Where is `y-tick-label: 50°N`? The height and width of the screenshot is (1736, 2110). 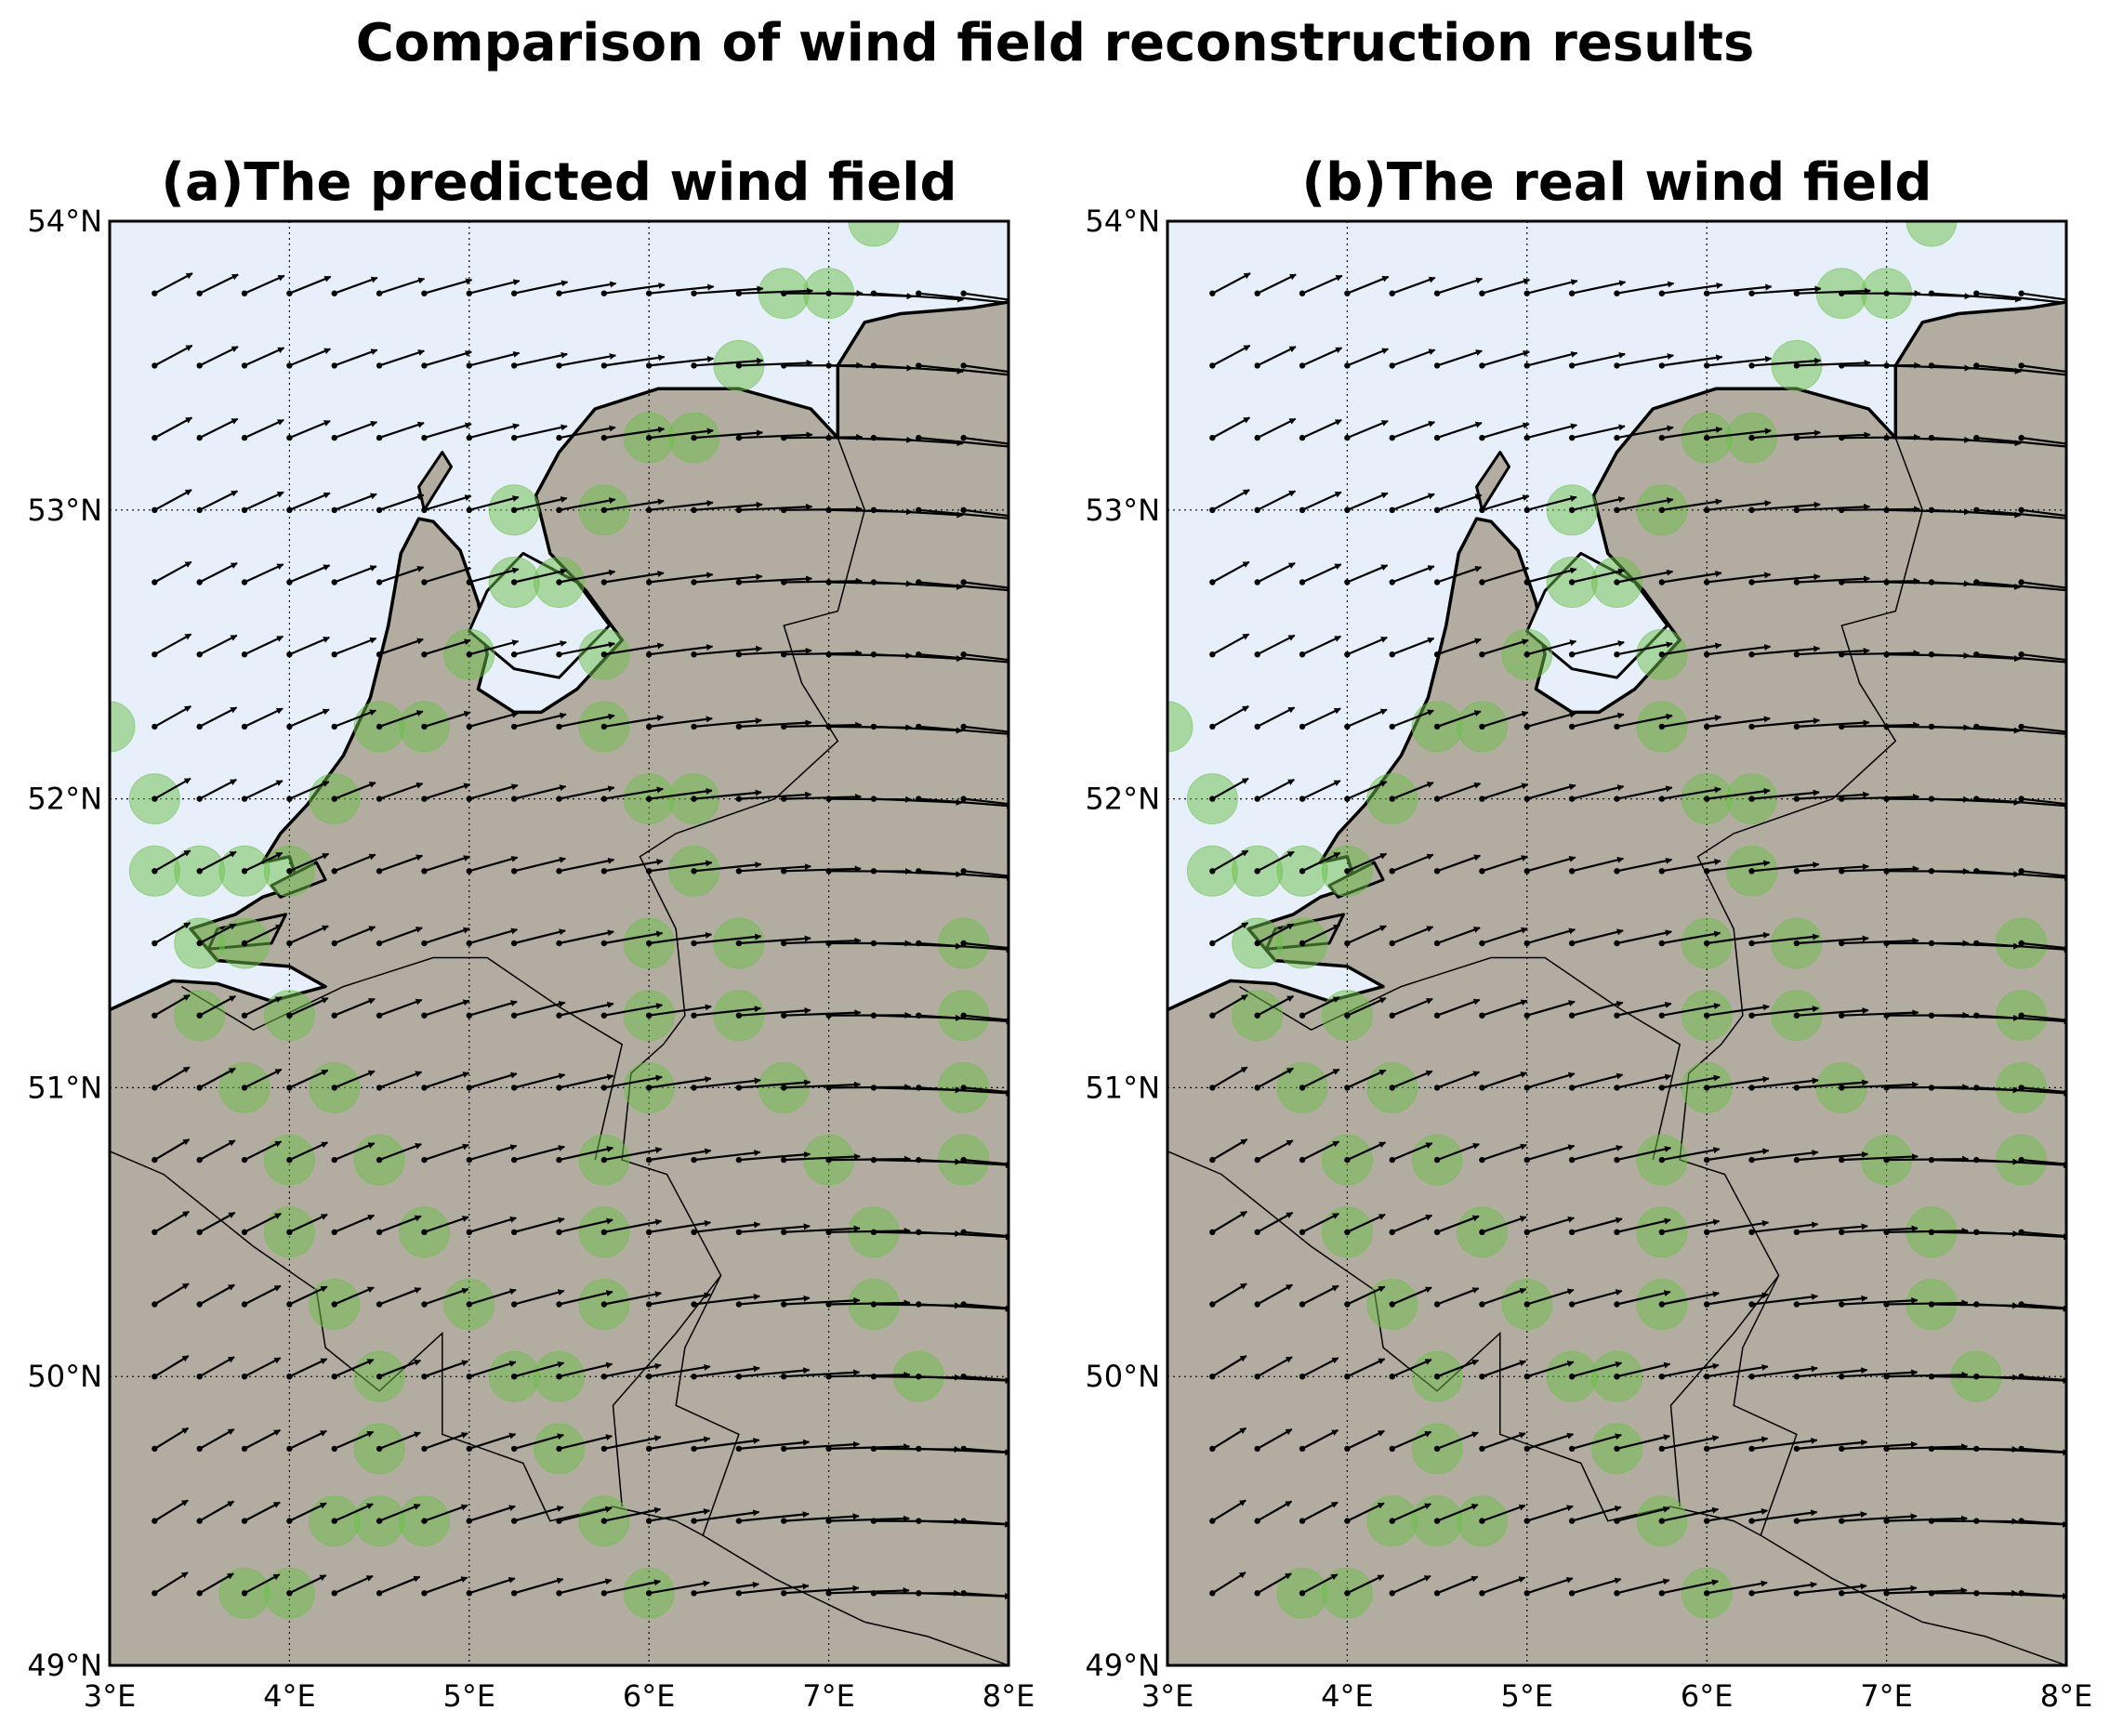
y-tick-label: 50°N is located at coordinates (1122, 1376).